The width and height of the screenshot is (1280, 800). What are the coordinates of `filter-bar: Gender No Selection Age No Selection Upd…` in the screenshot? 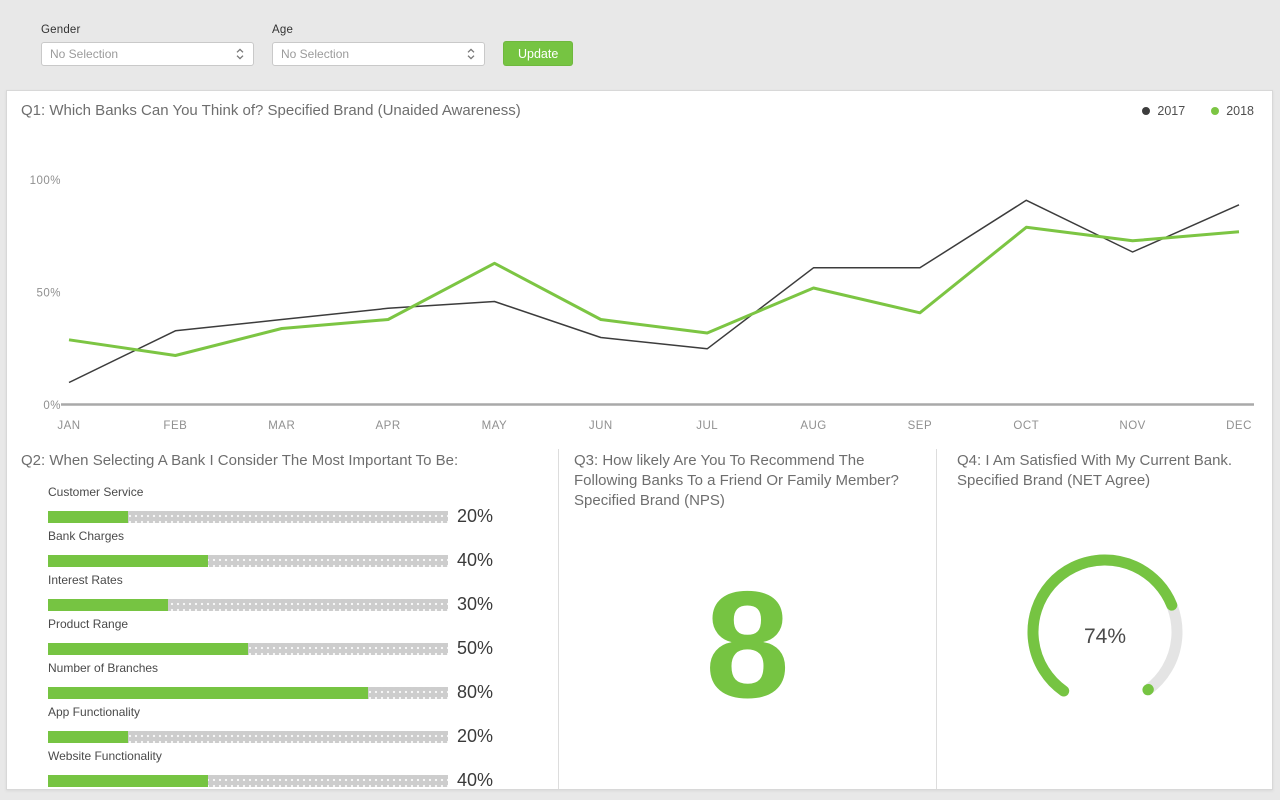 It's located at (640, 45).